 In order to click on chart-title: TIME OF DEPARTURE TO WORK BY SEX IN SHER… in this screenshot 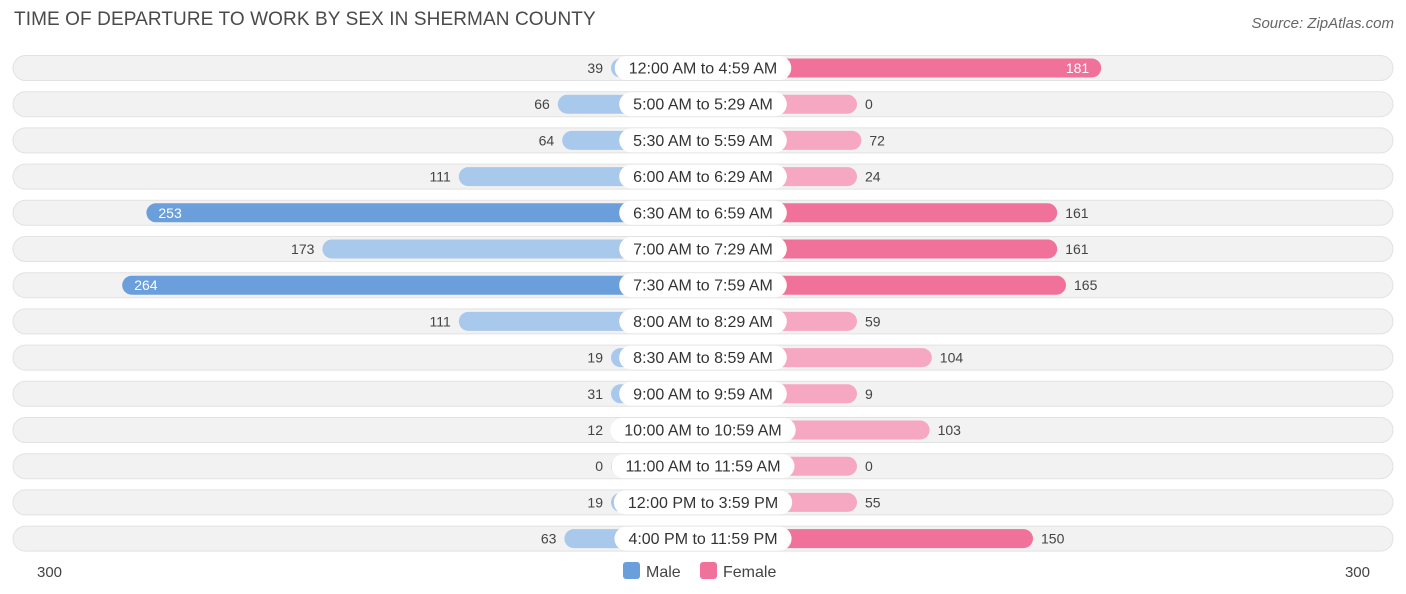, I will do `click(305, 19)`.